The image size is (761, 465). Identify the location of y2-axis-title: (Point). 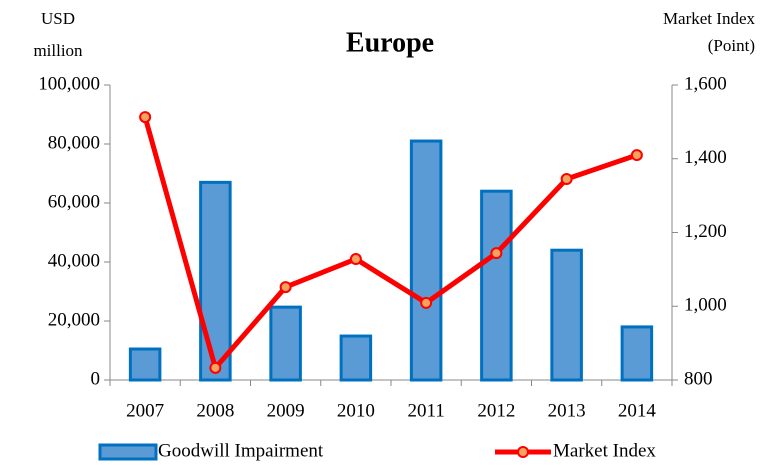
(731, 45).